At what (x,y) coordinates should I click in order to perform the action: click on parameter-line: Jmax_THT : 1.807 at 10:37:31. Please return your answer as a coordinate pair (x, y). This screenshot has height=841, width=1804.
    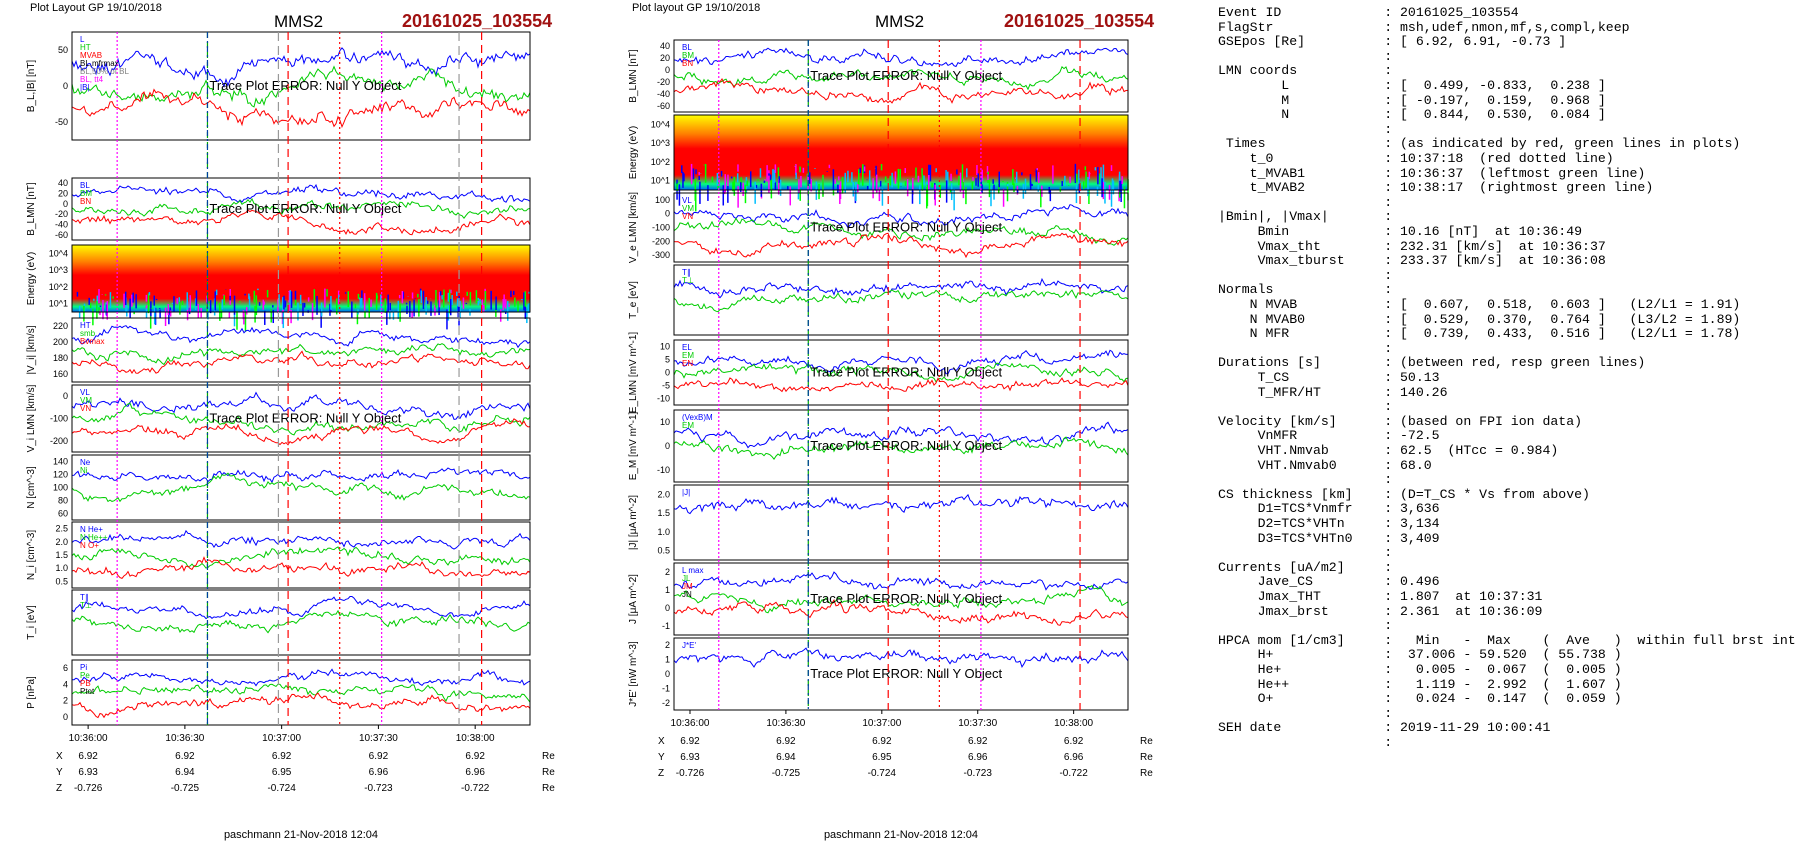
    Looking at the image, I should click on (1380, 596).